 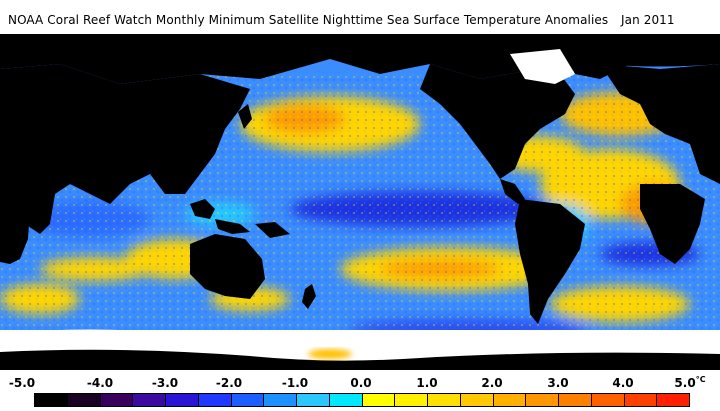 What do you see at coordinates (648, 20) in the screenshot?
I see `title-date: Jan 2011` at bounding box center [648, 20].